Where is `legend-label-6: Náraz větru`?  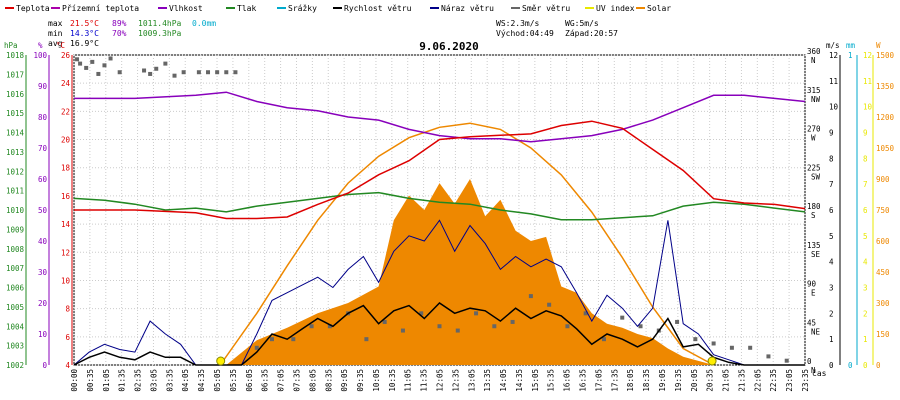 legend-label-6: Náraz větru is located at coordinates (467, 8).